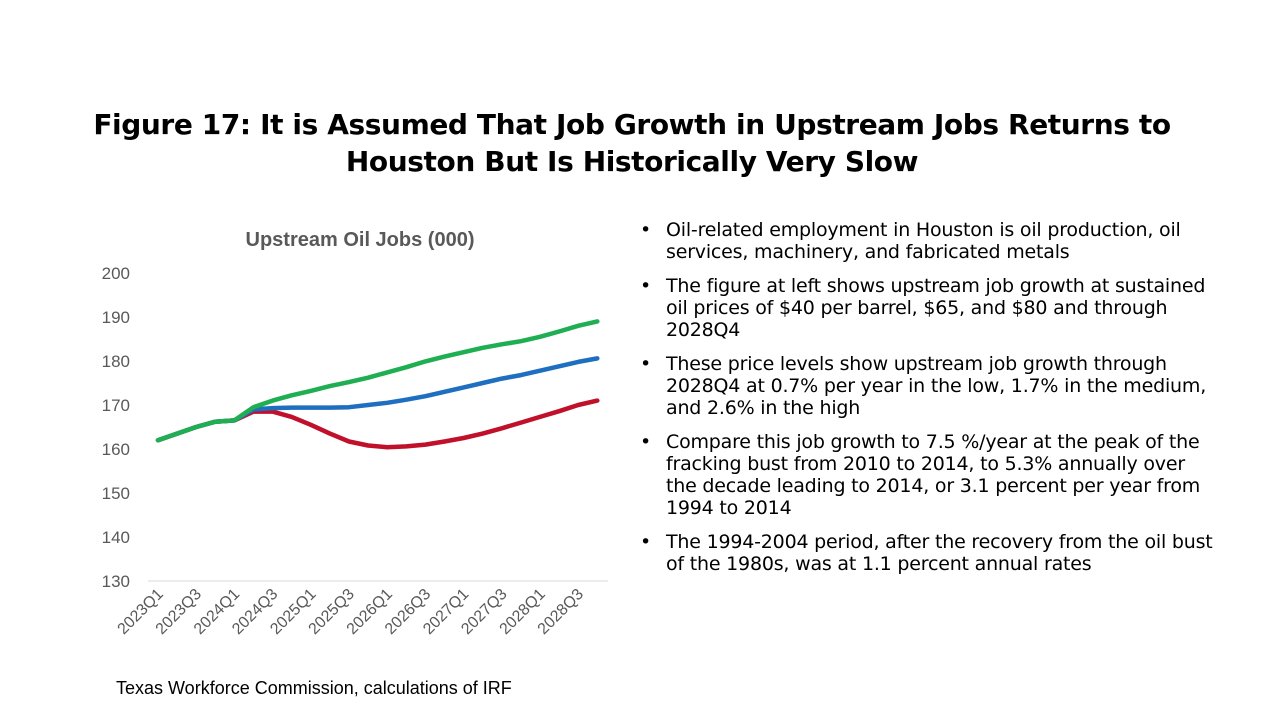 The height and width of the screenshot is (720, 1280). I want to click on y-axis: 130 140 150 160 170 180 190 200, so click(116, 427).